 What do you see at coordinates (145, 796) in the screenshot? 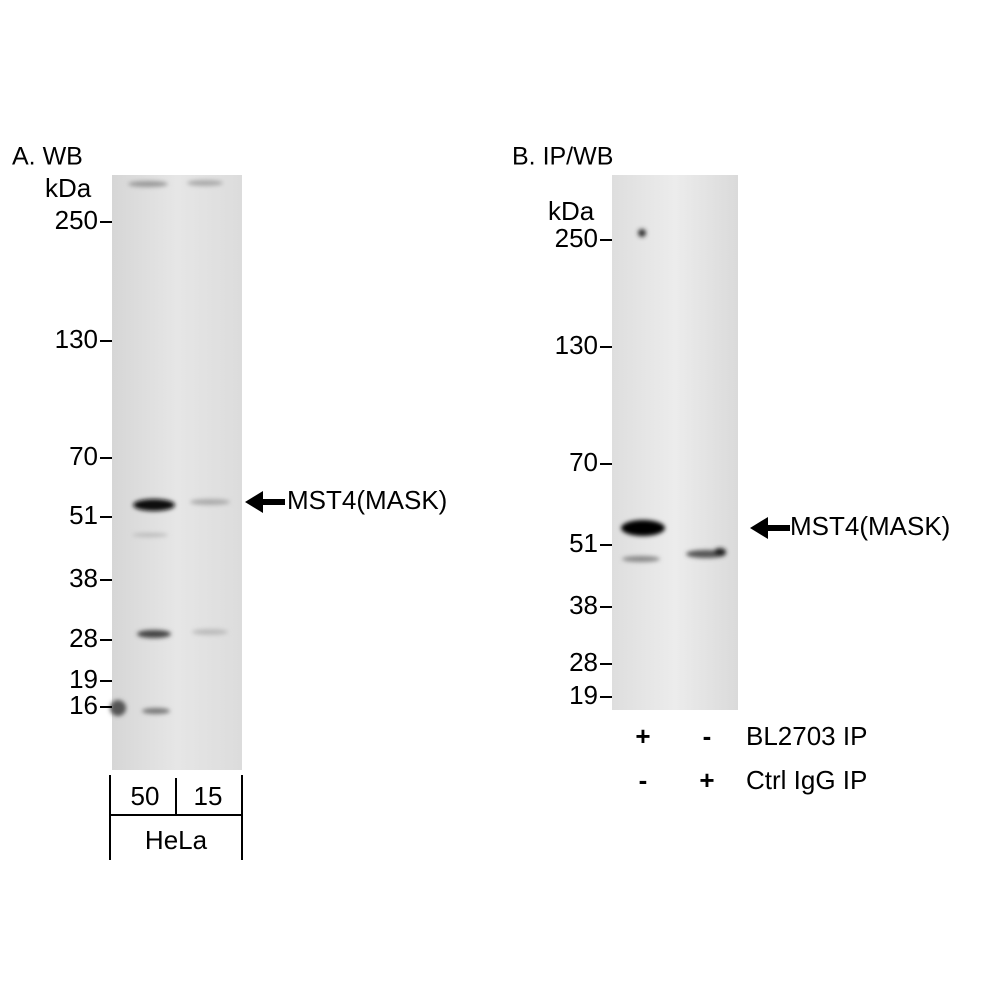
I see `lane-label: 50` at bounding box center [145, 796].